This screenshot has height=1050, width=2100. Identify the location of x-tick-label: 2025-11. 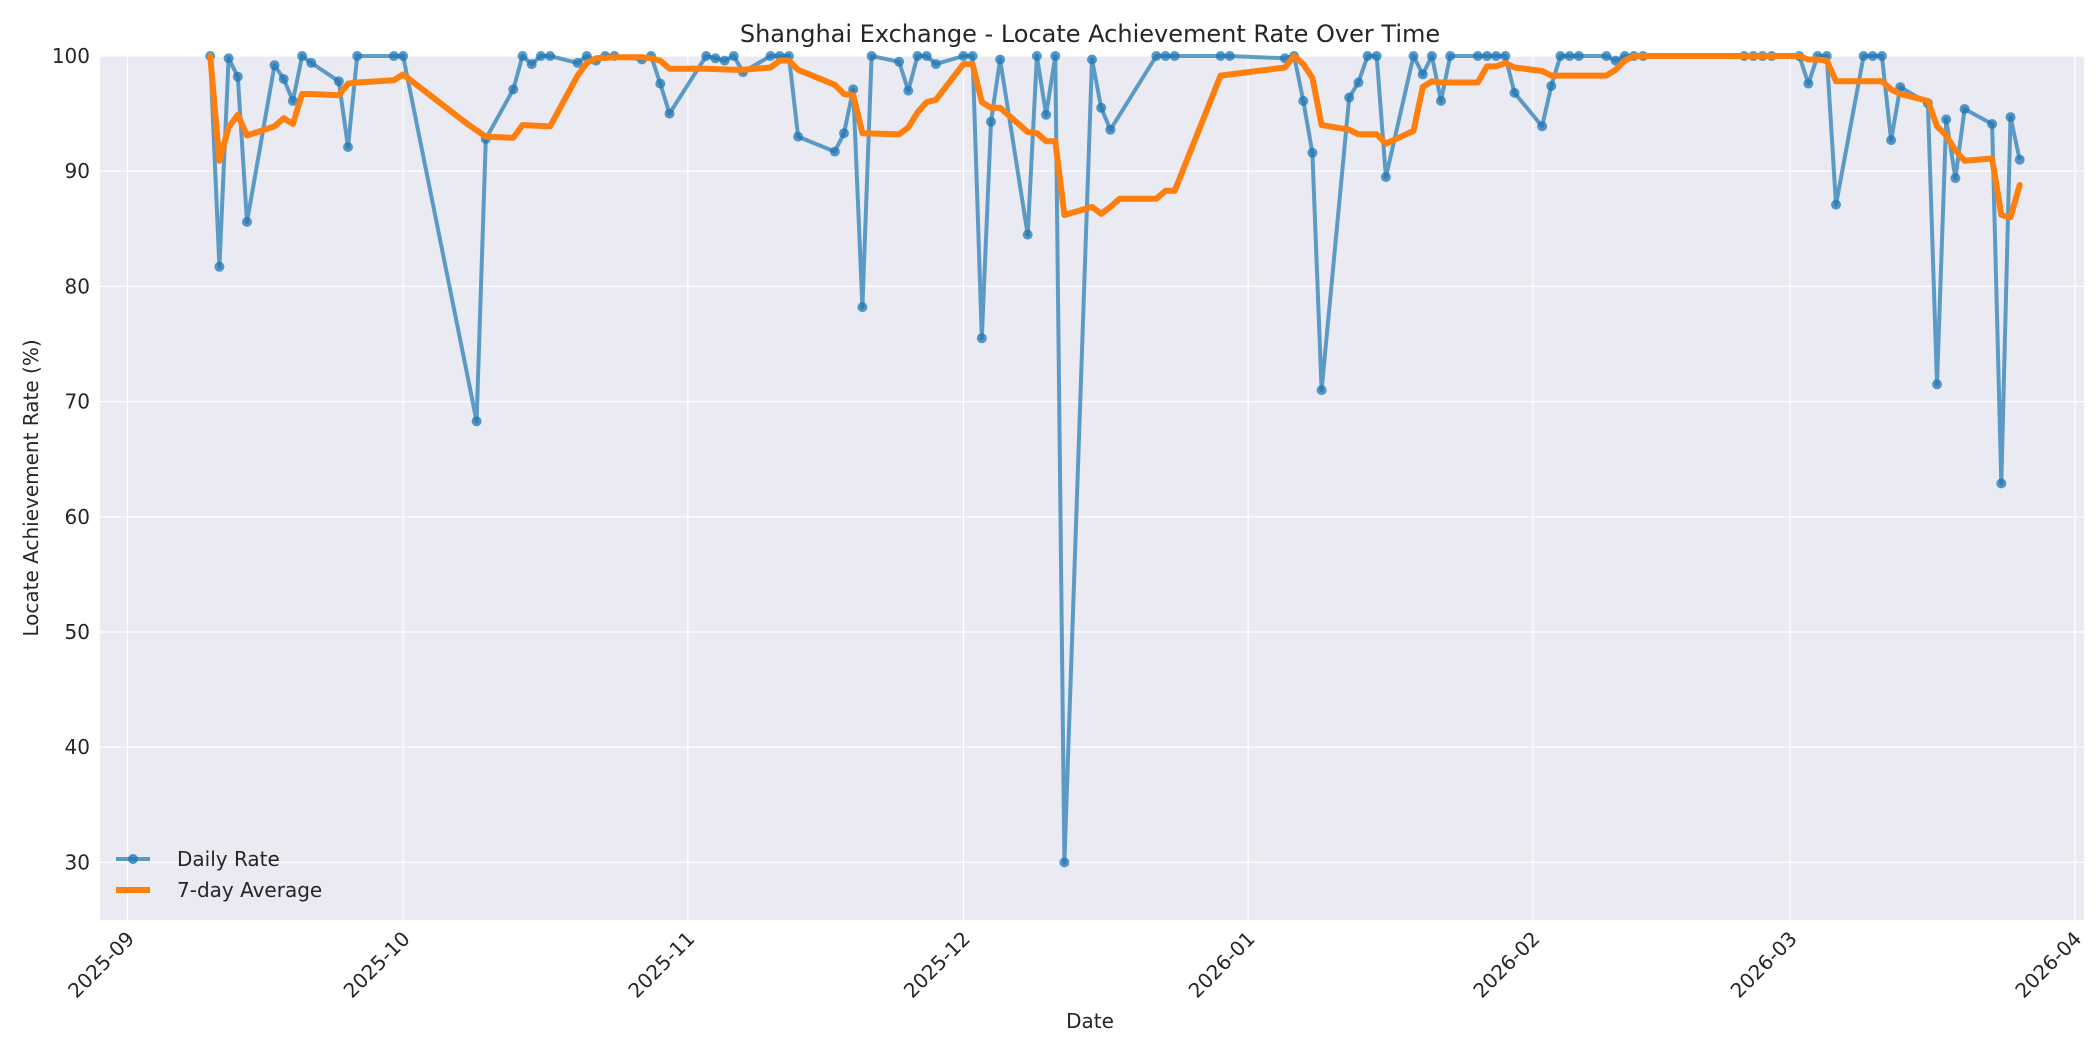
(661, 965).